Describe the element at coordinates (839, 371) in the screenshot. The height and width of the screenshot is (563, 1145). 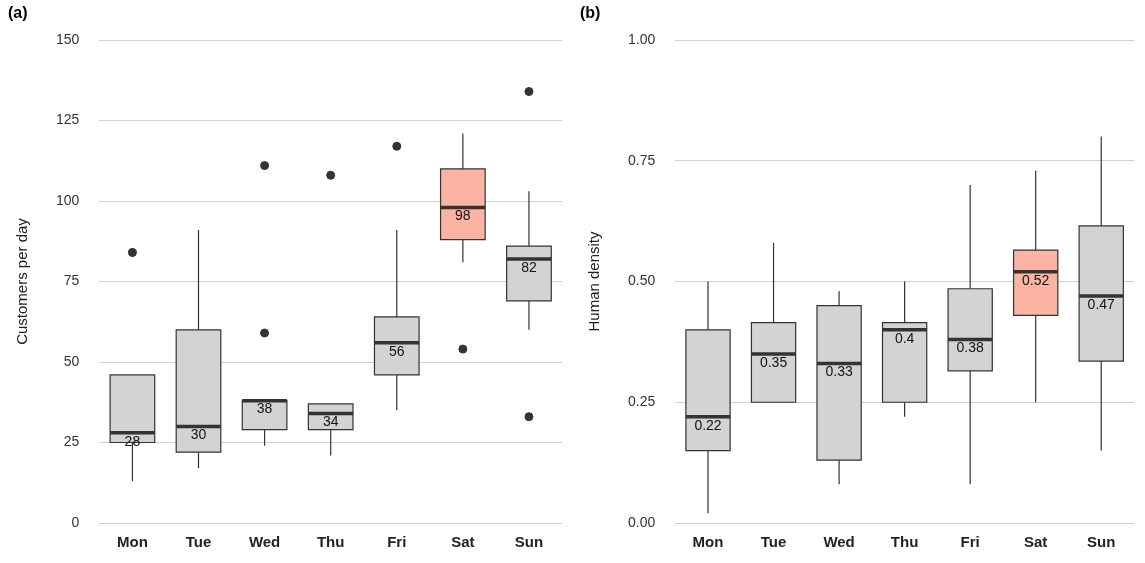
I see `annotation: 0.33` at that location.